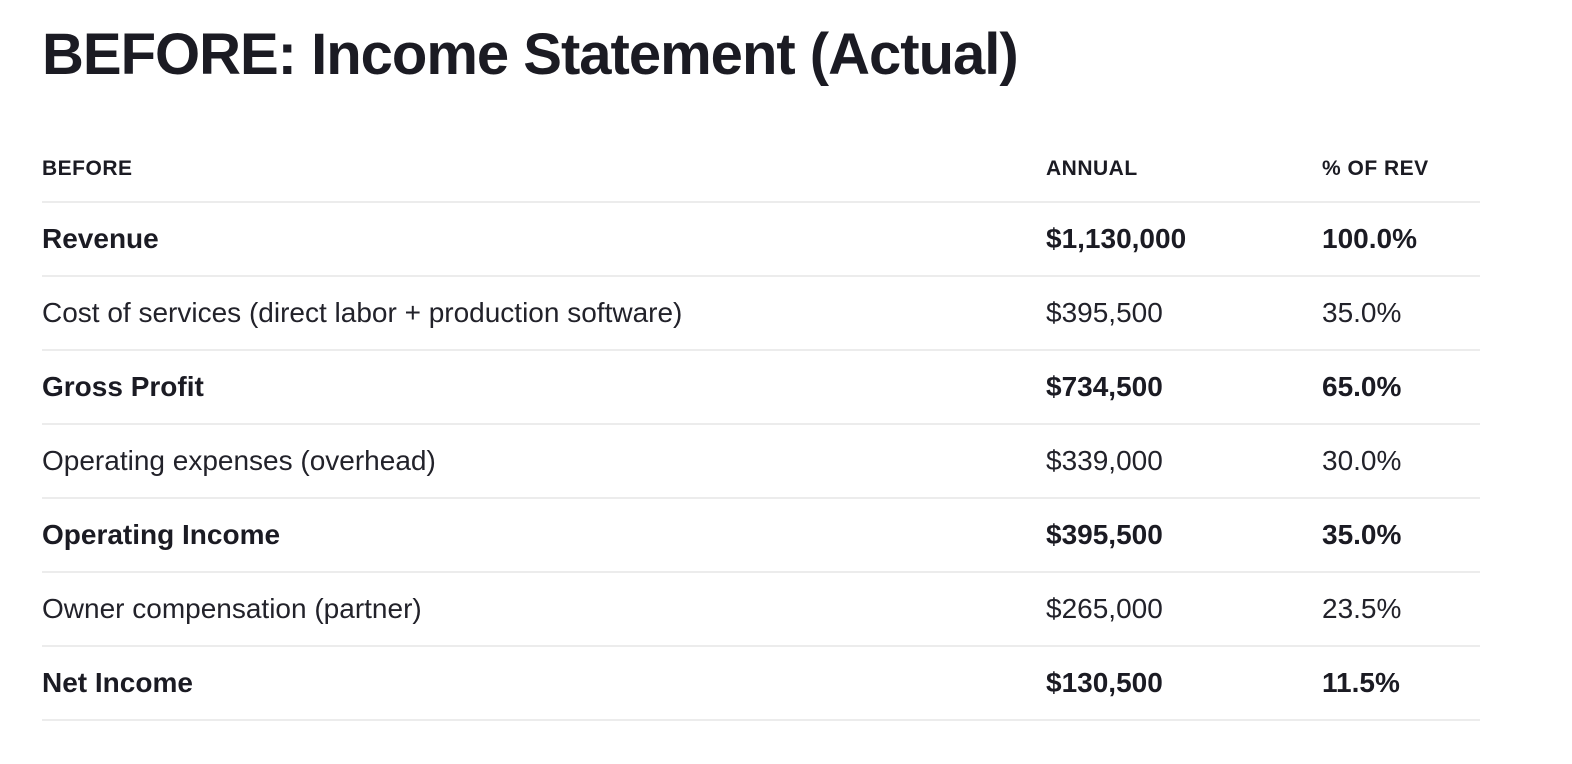 The height and width of the screenshot is (764, 1572). I want to click on row-label: Operating expenses (overhead), so click(239, 460).